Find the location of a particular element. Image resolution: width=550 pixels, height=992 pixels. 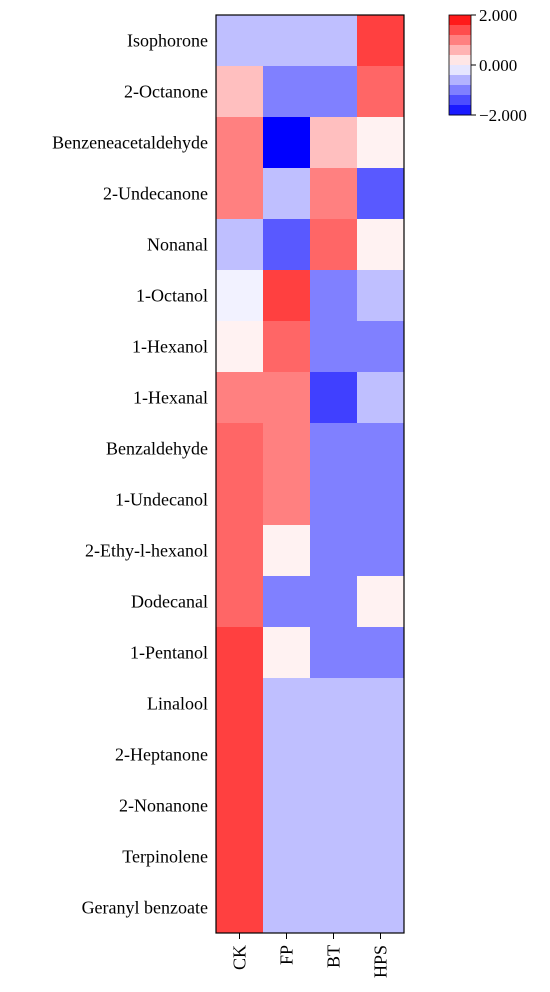

column-label: BT is located at coordinates (334, 956).